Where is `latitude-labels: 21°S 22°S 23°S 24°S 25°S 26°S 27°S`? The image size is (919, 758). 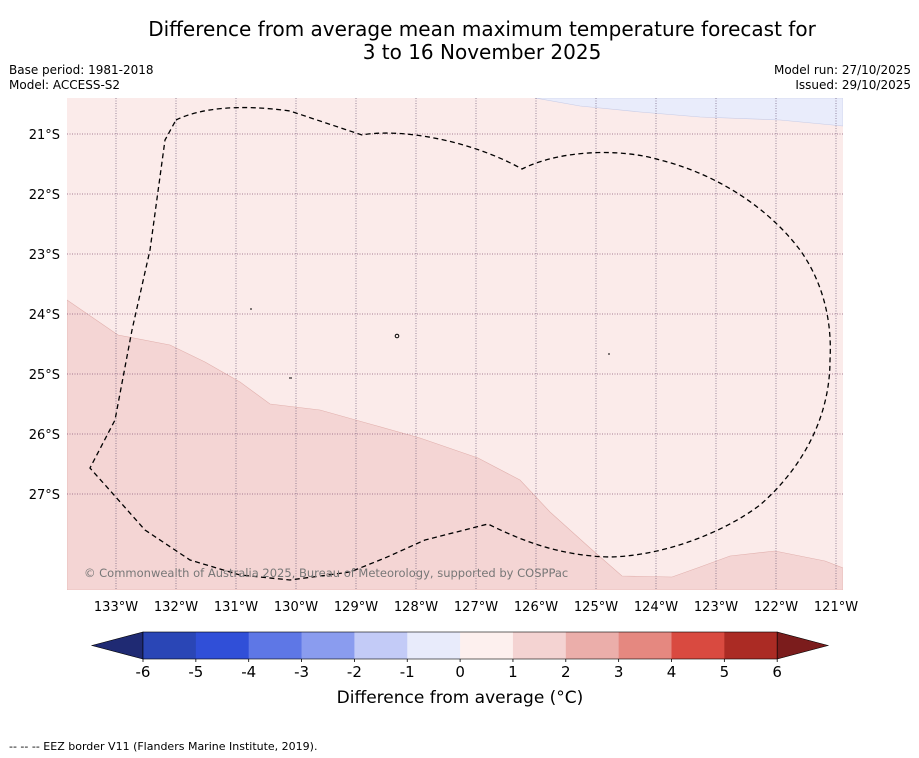
latitude-labels: 21°S 22°S 23°S 24°S 25°S 26°S 27°S is located at coordinates (44, 315).